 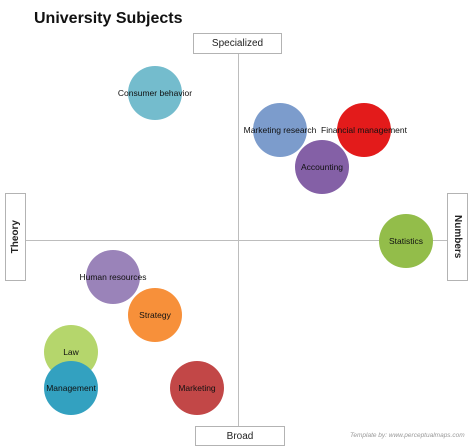 I want to click on subject-label: Management, so click(x=71, y=388).